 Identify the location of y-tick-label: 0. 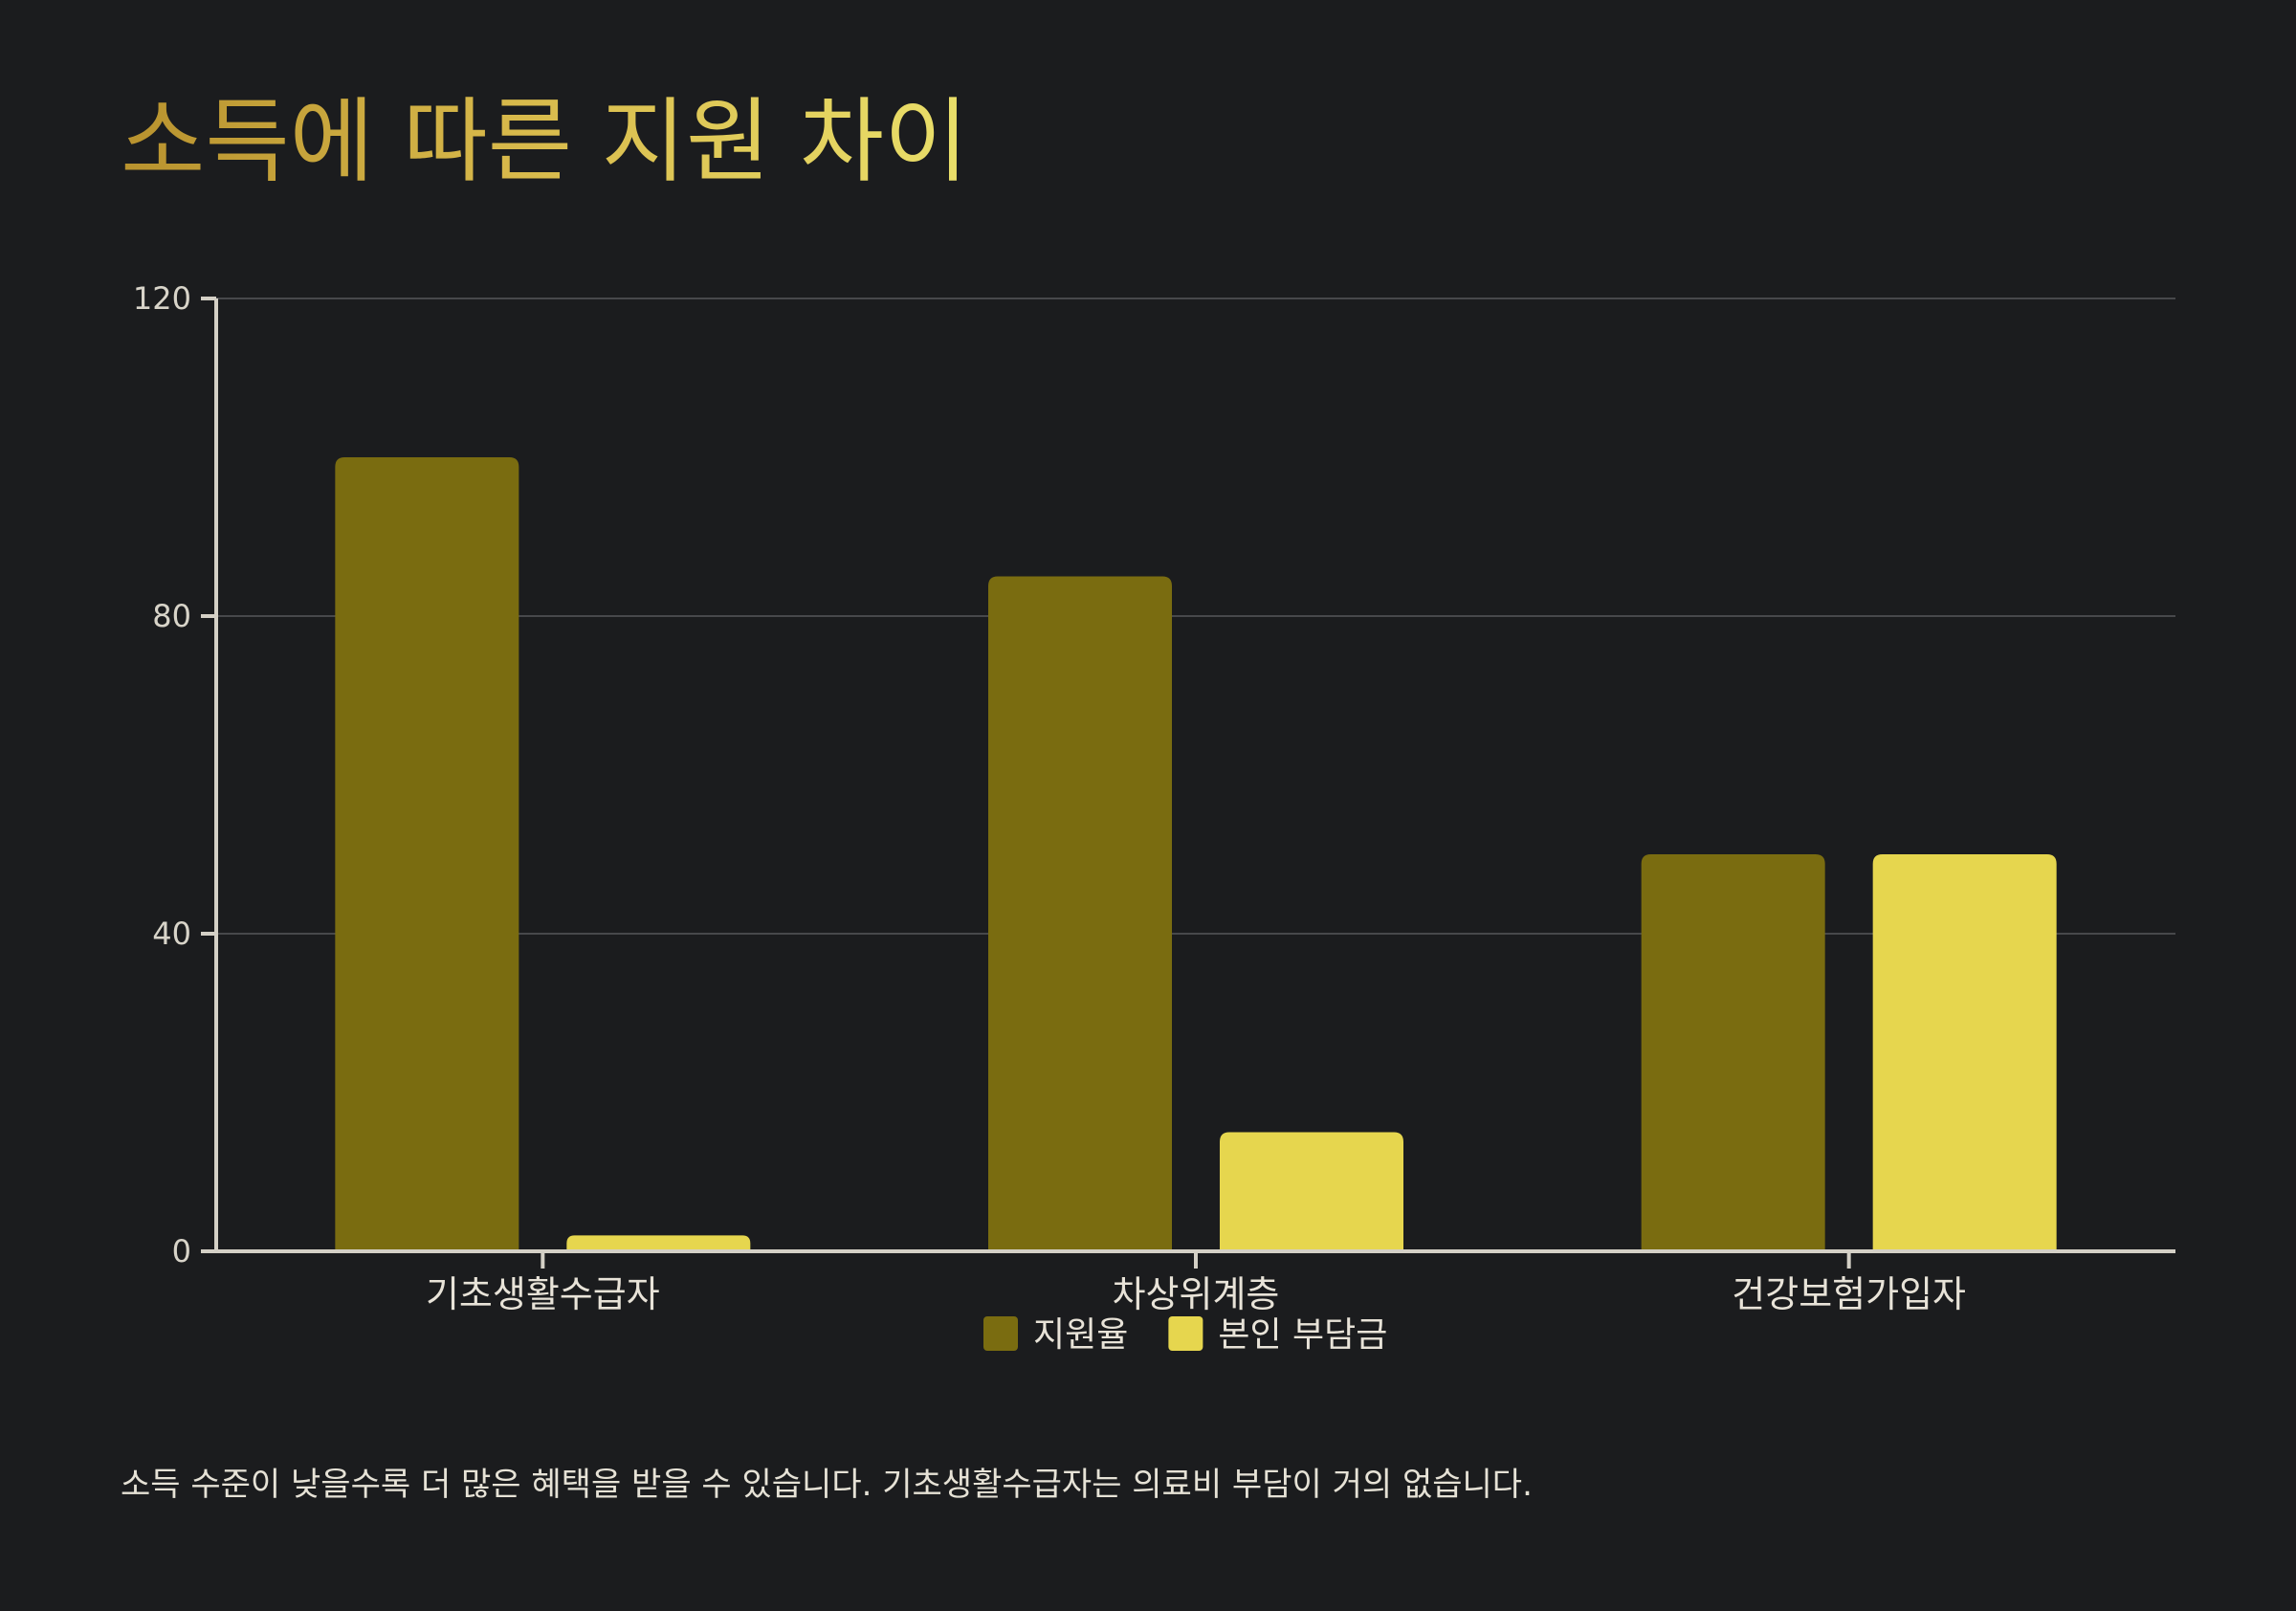
(181, 1251).